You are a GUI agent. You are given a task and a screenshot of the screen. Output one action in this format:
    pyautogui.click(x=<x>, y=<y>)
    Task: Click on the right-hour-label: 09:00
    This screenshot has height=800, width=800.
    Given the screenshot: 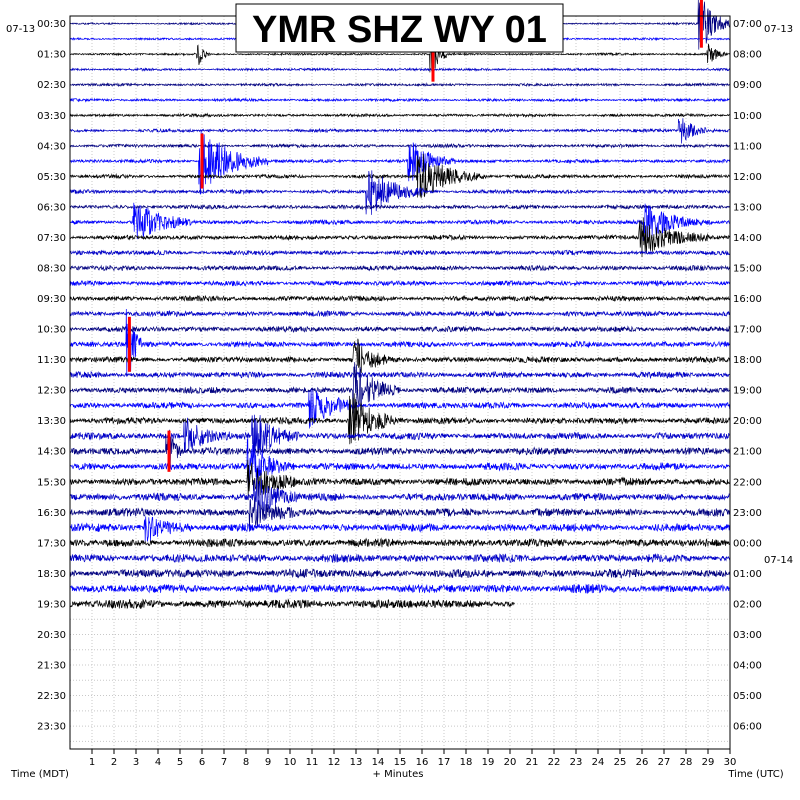 What is the action you would take?
    pyautogui.click(x=747, y=85)
    